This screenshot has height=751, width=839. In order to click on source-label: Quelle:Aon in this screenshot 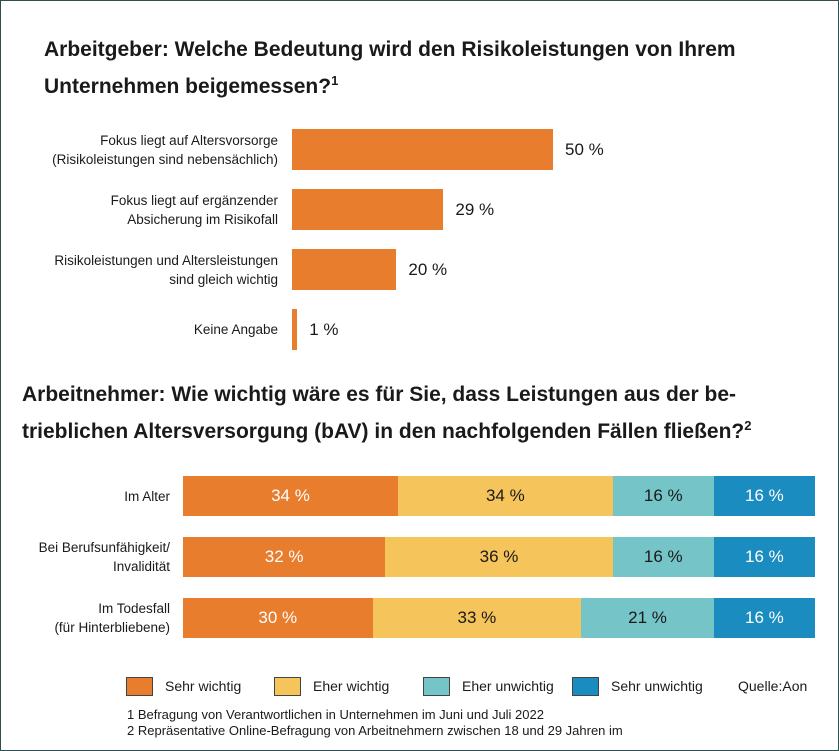, I will do `click(773, 686)`.